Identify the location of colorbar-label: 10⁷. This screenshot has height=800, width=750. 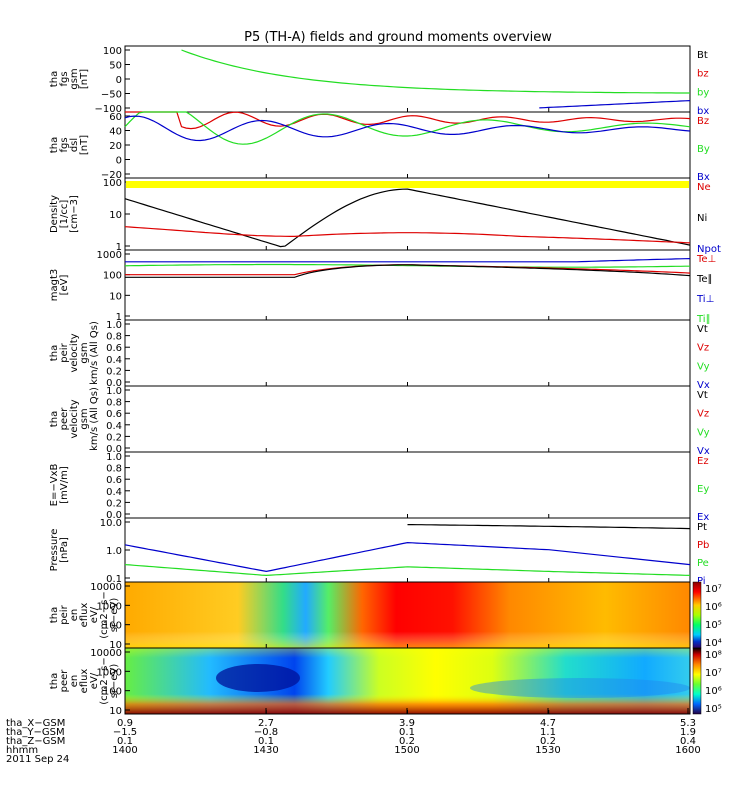
(713, 673).